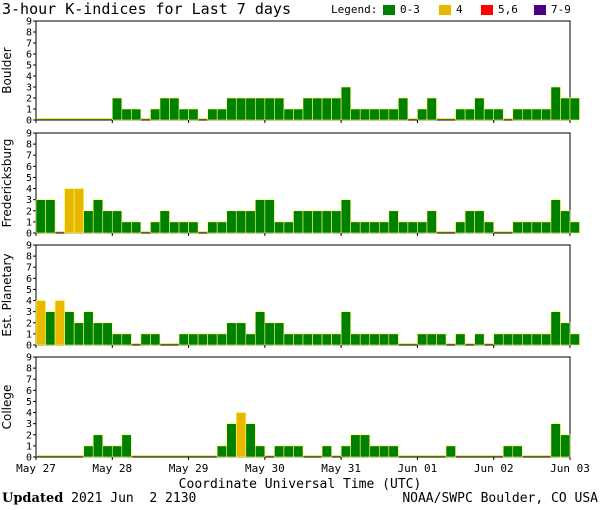  I want to click on series-label: Boulder, so click(7, 70).